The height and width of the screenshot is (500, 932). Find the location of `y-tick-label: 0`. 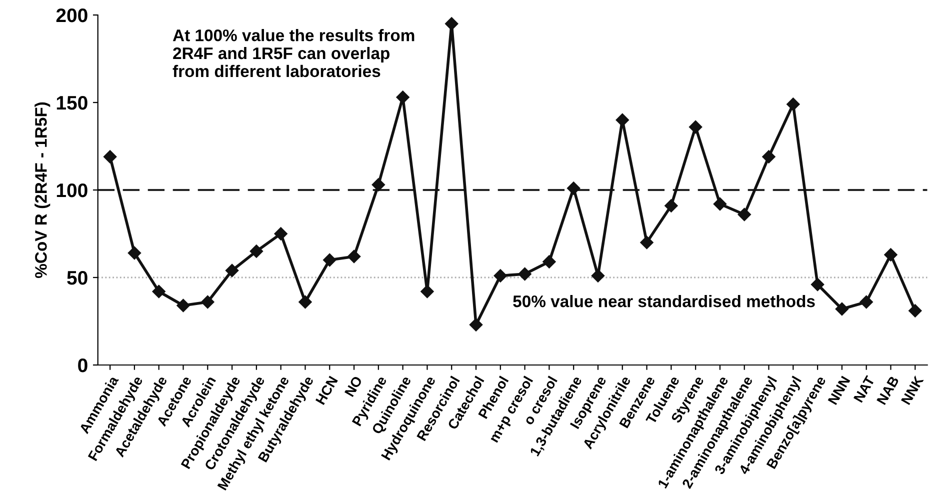

y-tick-label: 0 is located at coordinates (83, 365).